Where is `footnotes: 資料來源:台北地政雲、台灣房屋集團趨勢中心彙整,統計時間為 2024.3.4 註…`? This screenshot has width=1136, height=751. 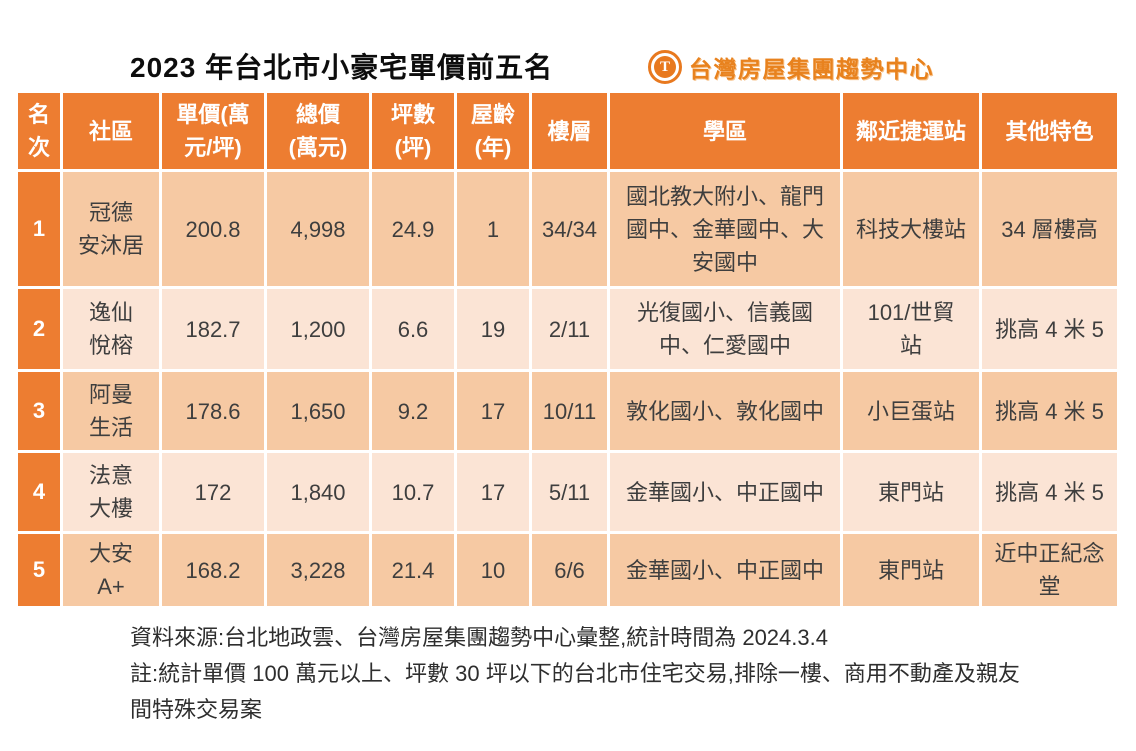
footnotes: 資料來源:台北地政雲、台灣房屋集團趨勢中心彙整,統計時間為 2024.3.4 註… is located at coordinates (584, 674).